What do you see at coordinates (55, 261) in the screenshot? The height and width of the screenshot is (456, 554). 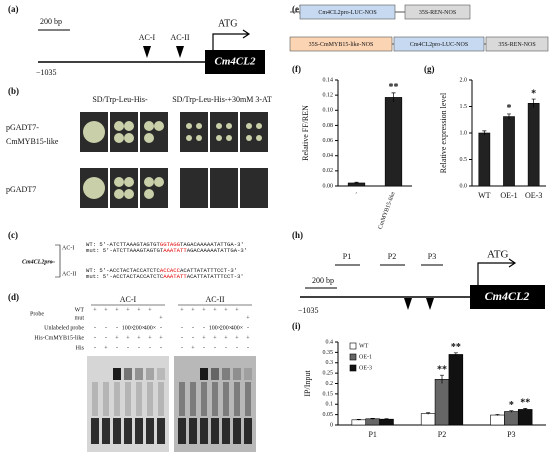 I see `bracket` at bounding box center [55, 261].